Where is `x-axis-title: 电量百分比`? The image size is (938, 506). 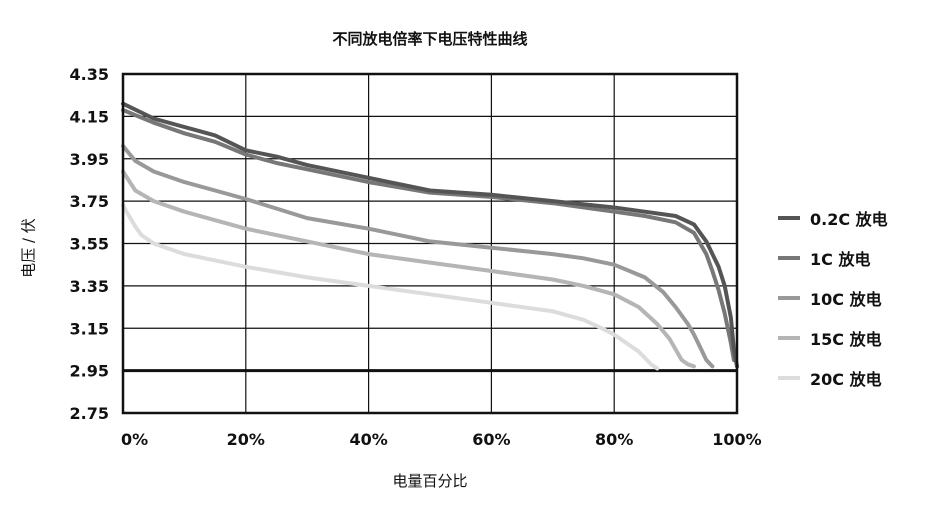
x-axis-title: 电量百分比 is located at coordinates (430, 481).